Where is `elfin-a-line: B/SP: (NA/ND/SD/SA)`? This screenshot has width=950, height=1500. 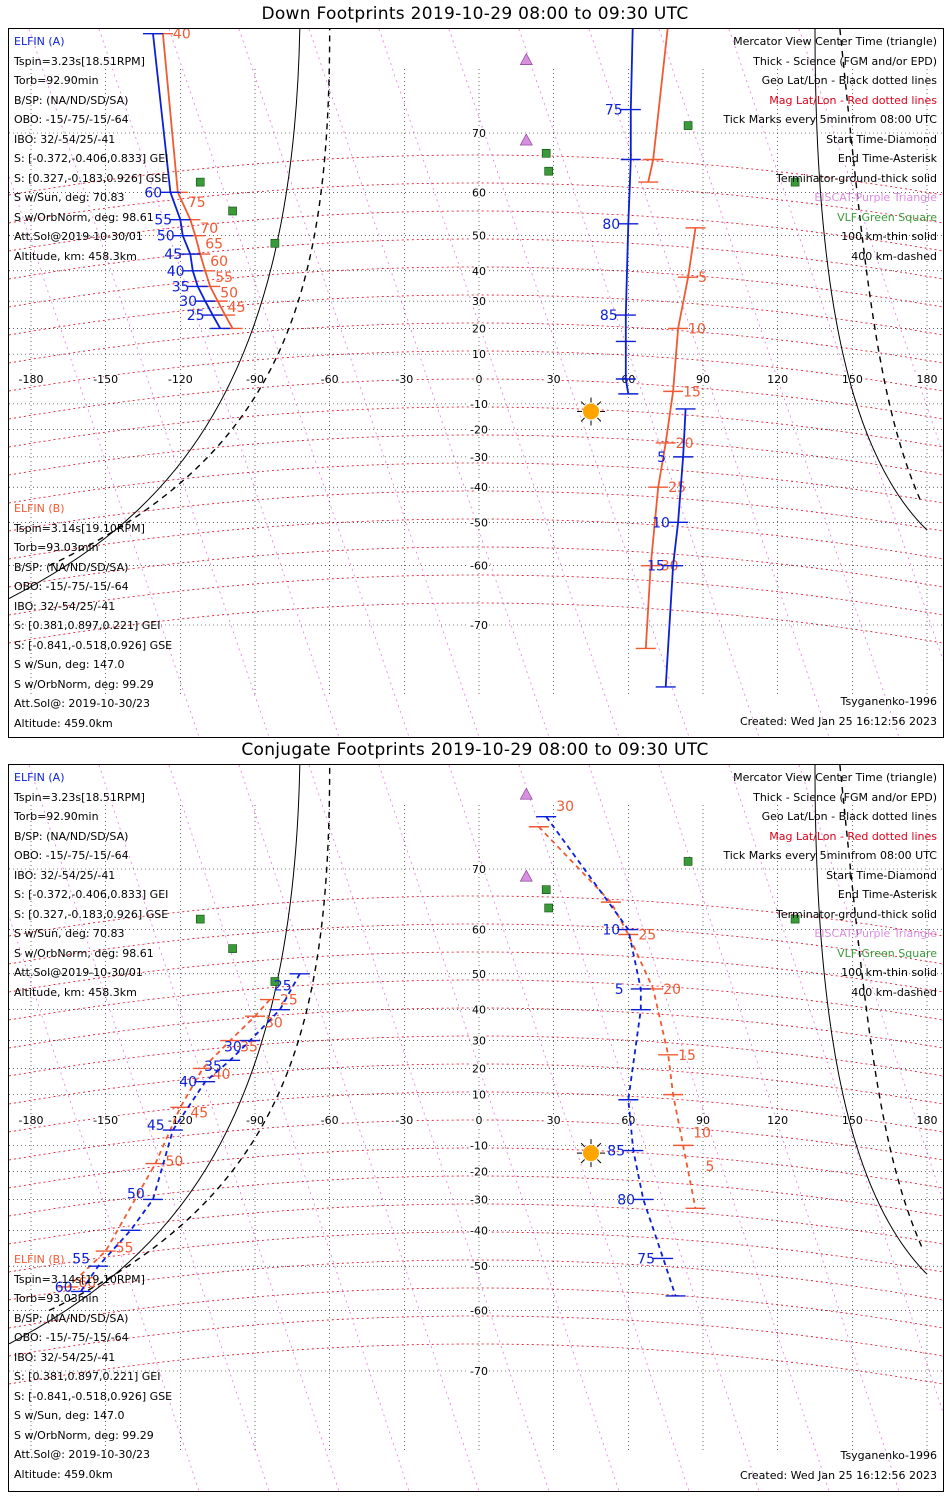
elfin-a-line: B/SP: (NA/ND/SD/SA) is located at coordinates (71, 100).